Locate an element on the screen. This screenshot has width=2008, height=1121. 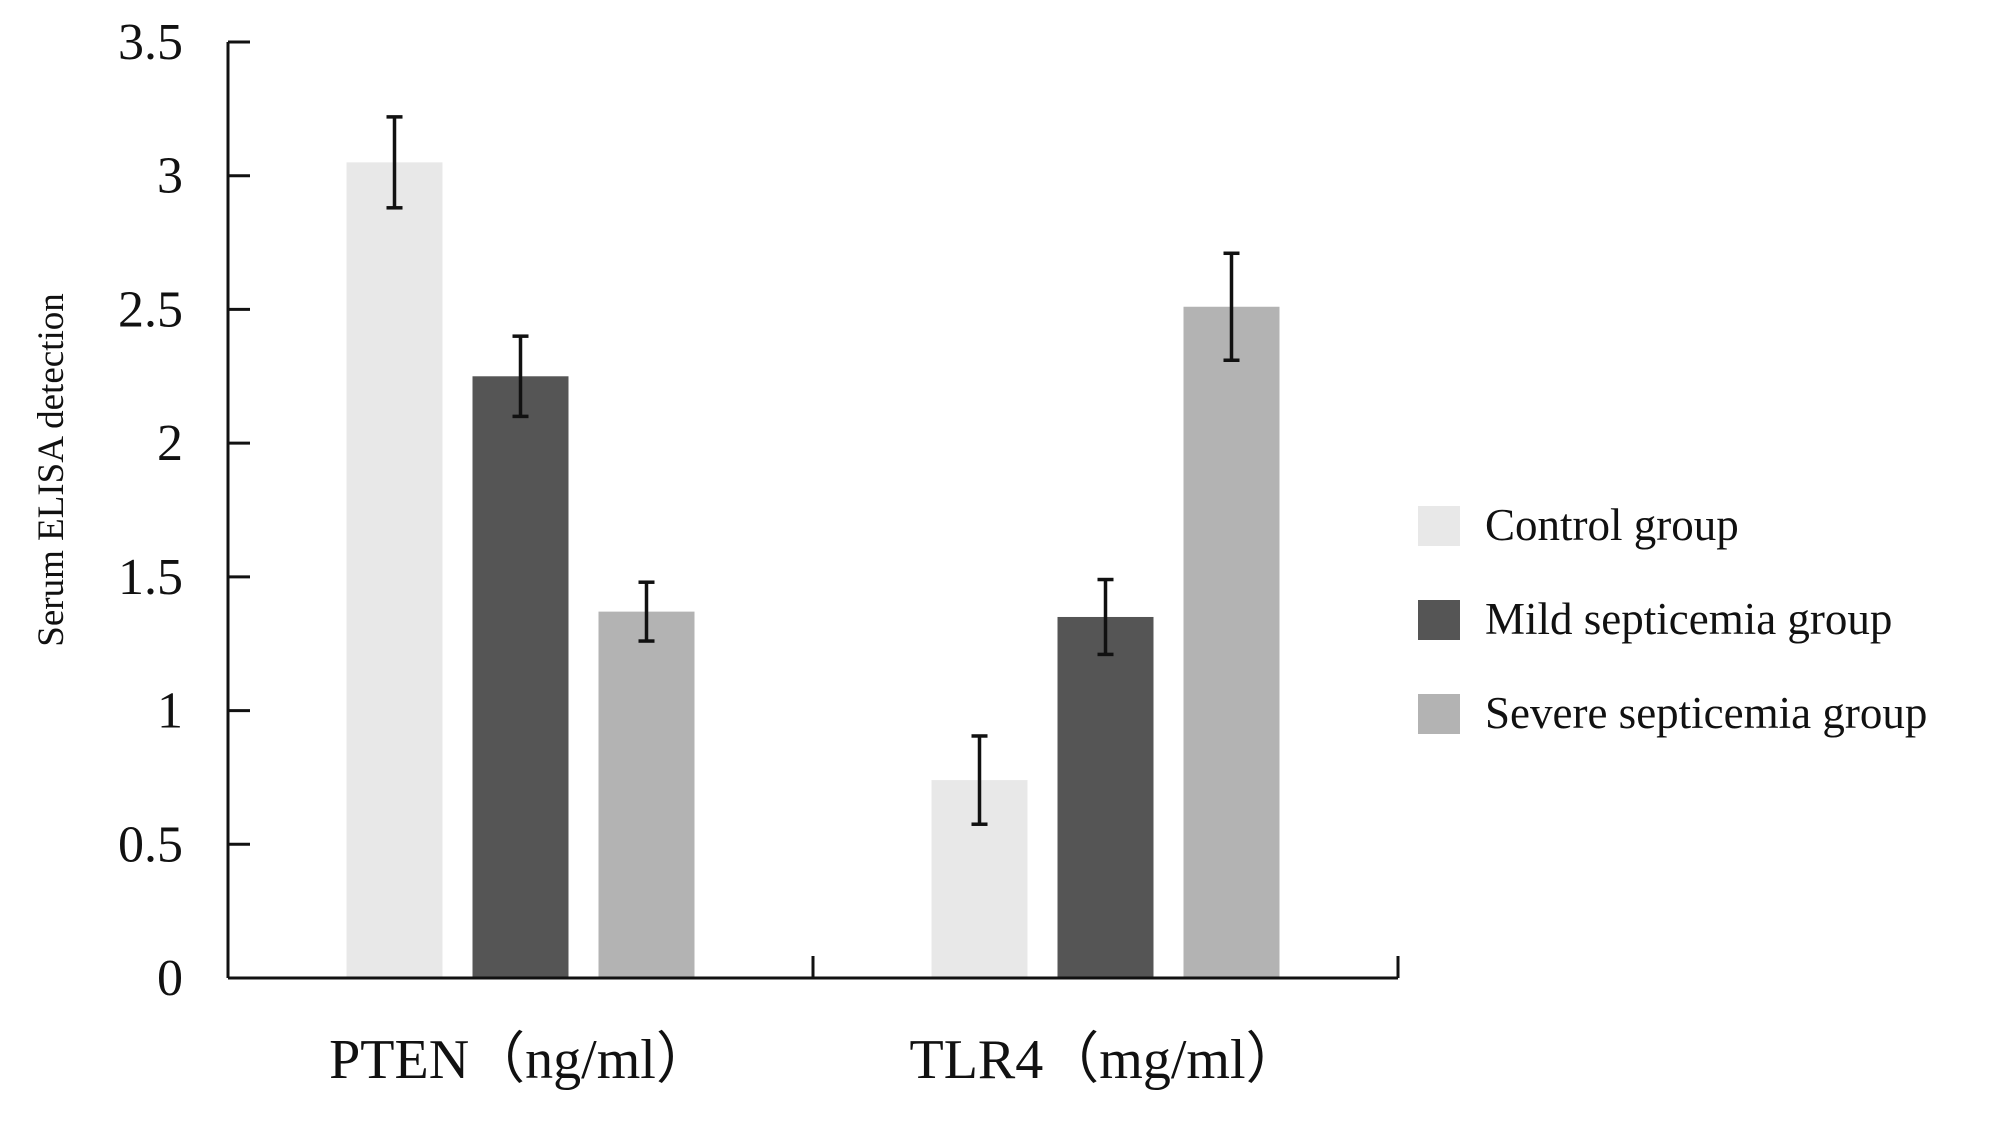
y-tick-label: 2 is located at coordinates (170, 443).